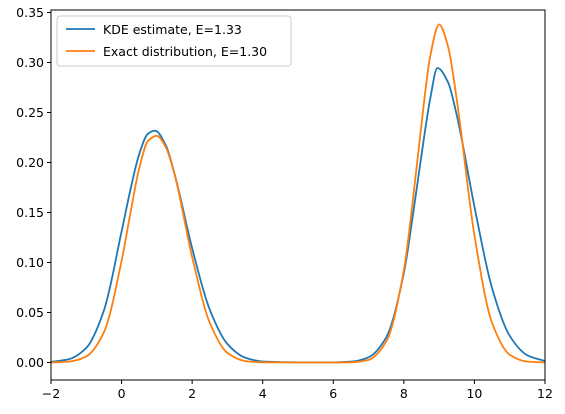 The width and height of the screenshot is (565, 414). What do you see at coordinates (30, 262) in the screenshot?
I see `y-tick-label: 0.10` at bounding box center [30, 262].